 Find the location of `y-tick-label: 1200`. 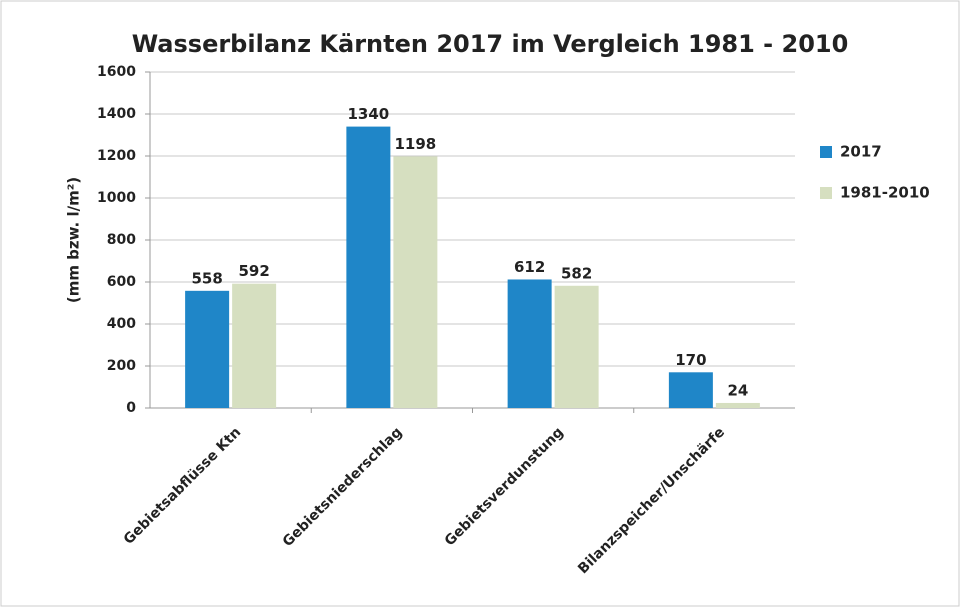

y-tick-label: 1200 is located at coordinates (116, 156).